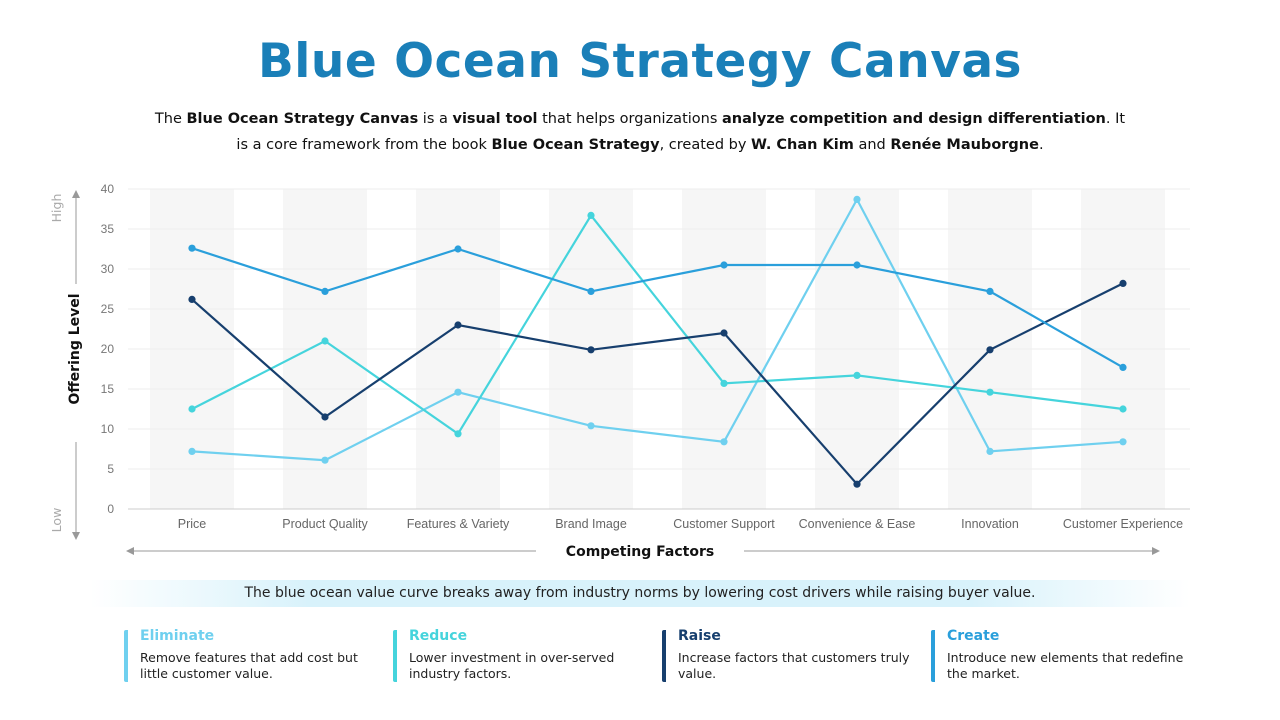 This screenshot has height=720, width=1280. I want to click on y-tick-label: 5, so click(110, 469).